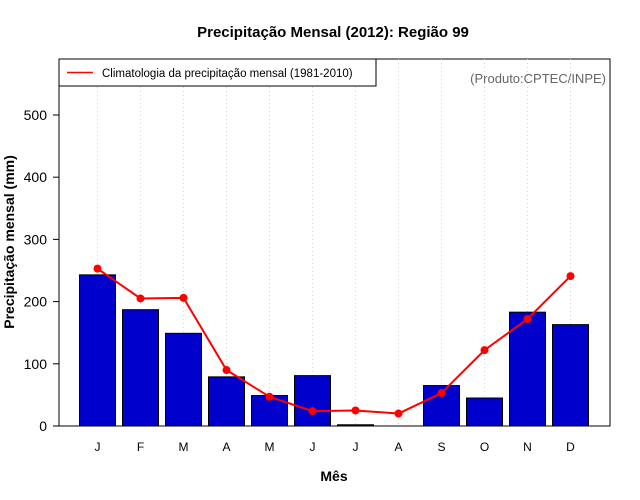 Image resolution: width=640 pixels, height=500 pixels. Describe the element at coordinates (538, 78) in the screenshot. I see `credit-text: (Produto:CPTEC/INPE)` at that location.